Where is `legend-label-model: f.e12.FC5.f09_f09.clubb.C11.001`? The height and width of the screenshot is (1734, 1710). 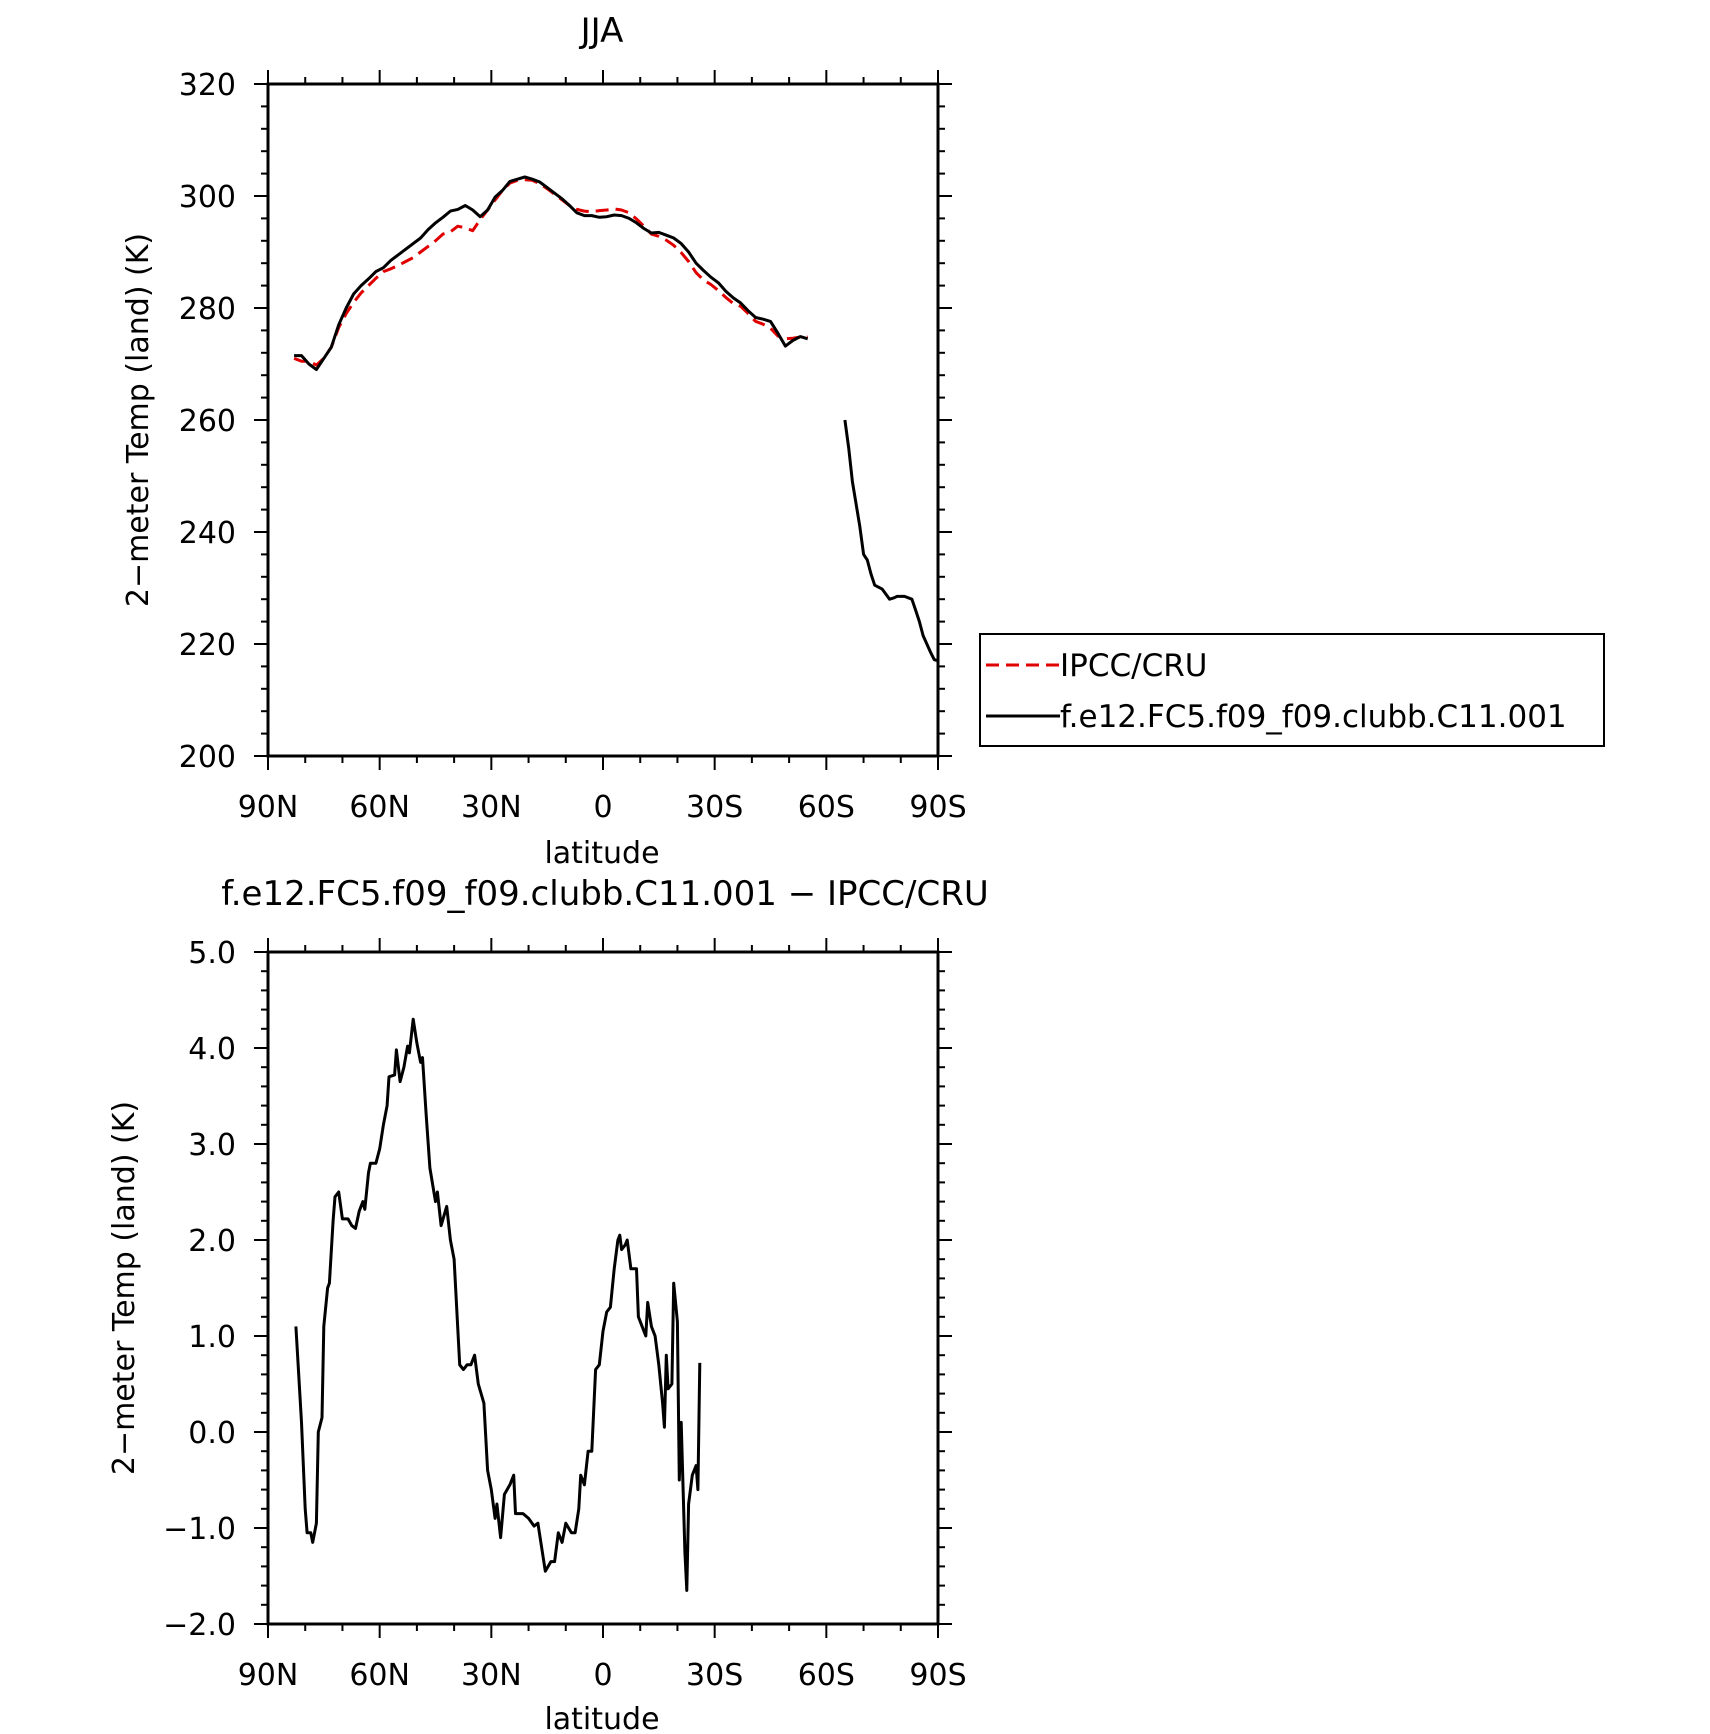
legend-label-model: f.e12.FC5.f09_f09.clubb.C11.001 is located at coordinates (1313, 717).